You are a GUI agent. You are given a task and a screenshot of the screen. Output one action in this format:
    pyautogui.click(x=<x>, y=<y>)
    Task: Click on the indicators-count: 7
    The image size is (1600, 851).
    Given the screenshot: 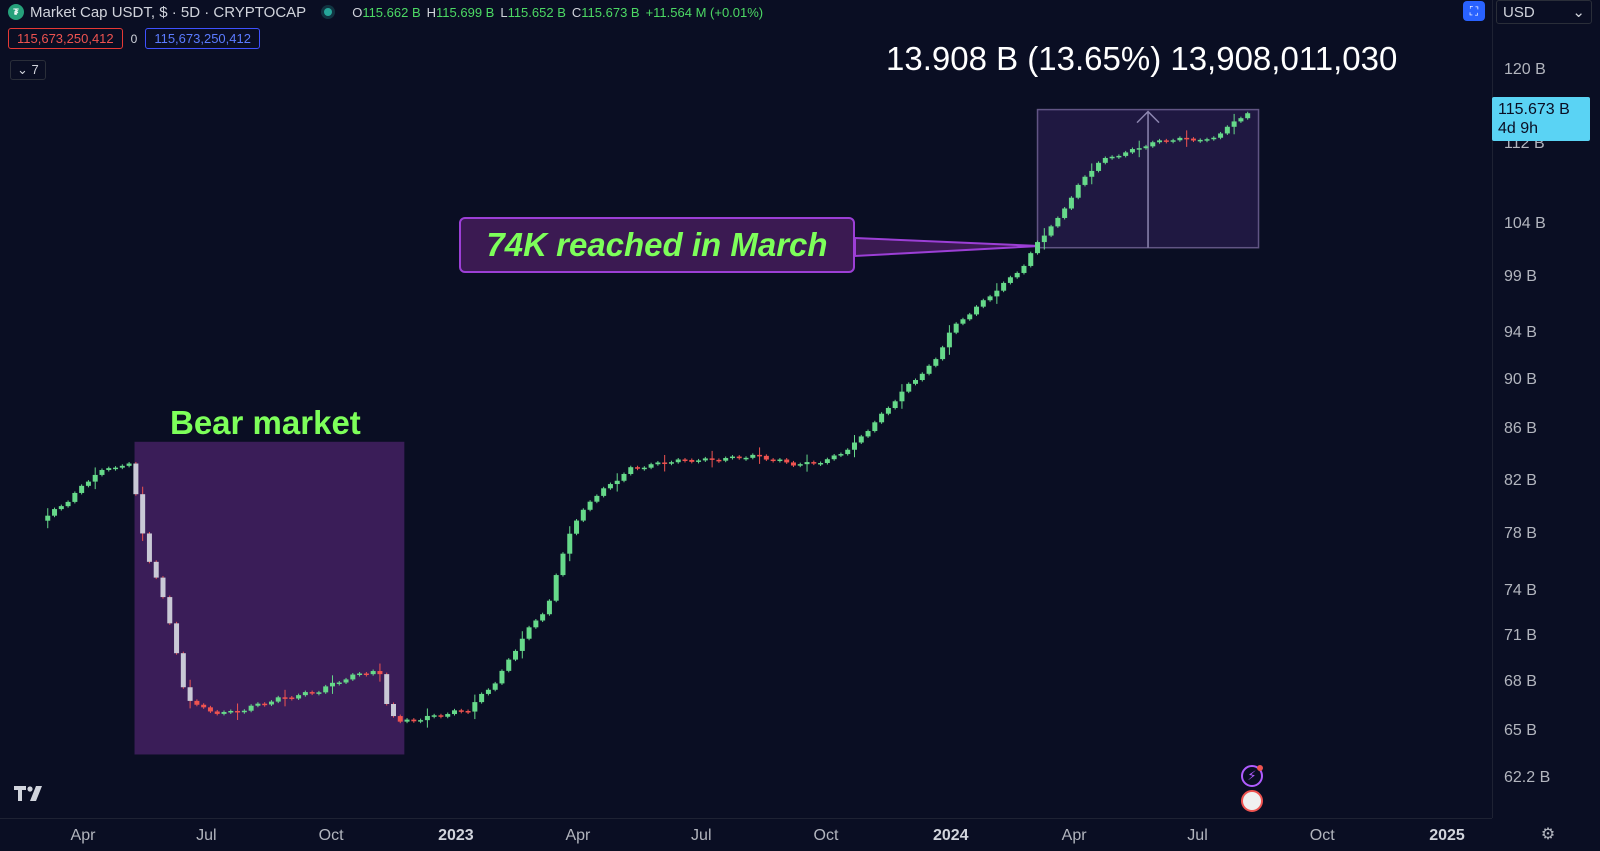 What is the action you would take?
    pyautogui.click(x=35, y=69)
    